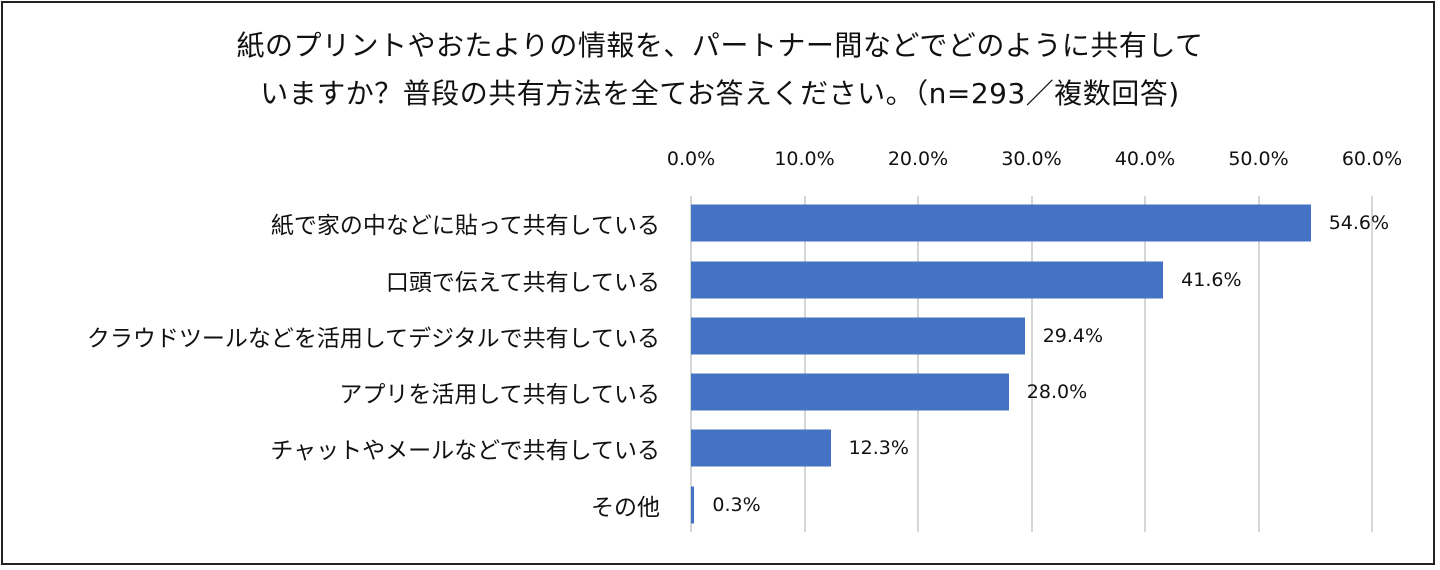 The width and height of the screenshot is (1440, 570). I want to click on x-axis-tick-label: 60.0%, so click(1372, 159).